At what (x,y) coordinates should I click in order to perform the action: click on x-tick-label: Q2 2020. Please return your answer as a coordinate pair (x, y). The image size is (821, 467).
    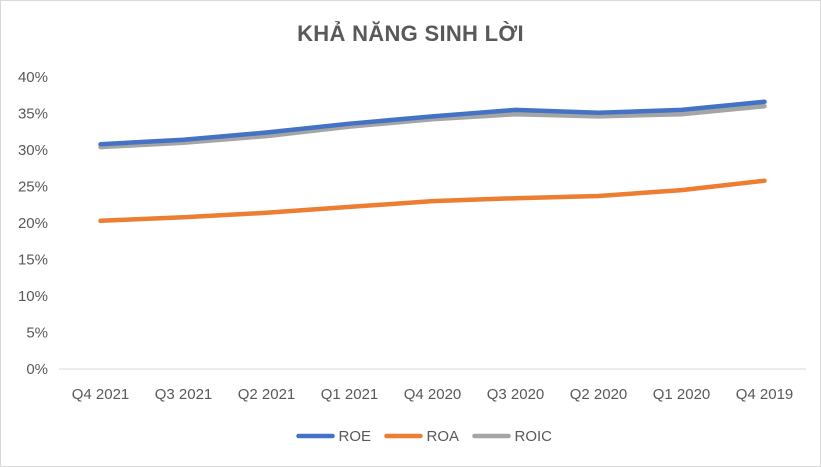
    Looking at the image, I should click on (599, 394).